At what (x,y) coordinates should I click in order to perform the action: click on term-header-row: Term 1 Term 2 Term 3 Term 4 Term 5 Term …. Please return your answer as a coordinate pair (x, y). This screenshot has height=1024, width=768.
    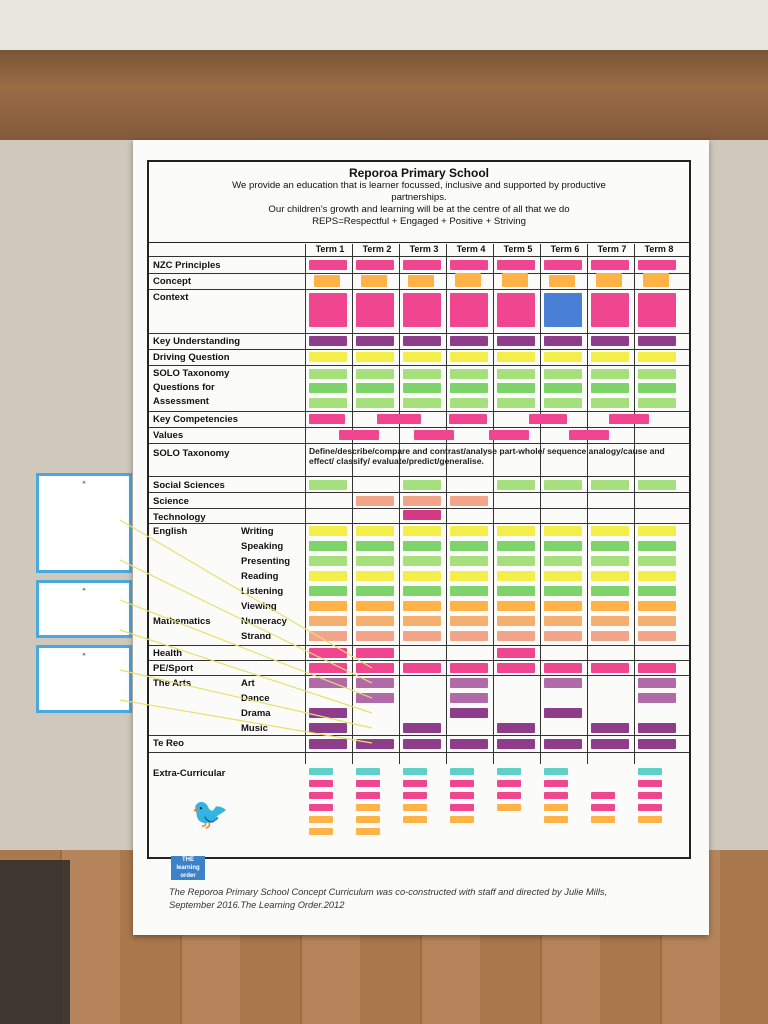
    Looking at the image, I should click on (419, 249).